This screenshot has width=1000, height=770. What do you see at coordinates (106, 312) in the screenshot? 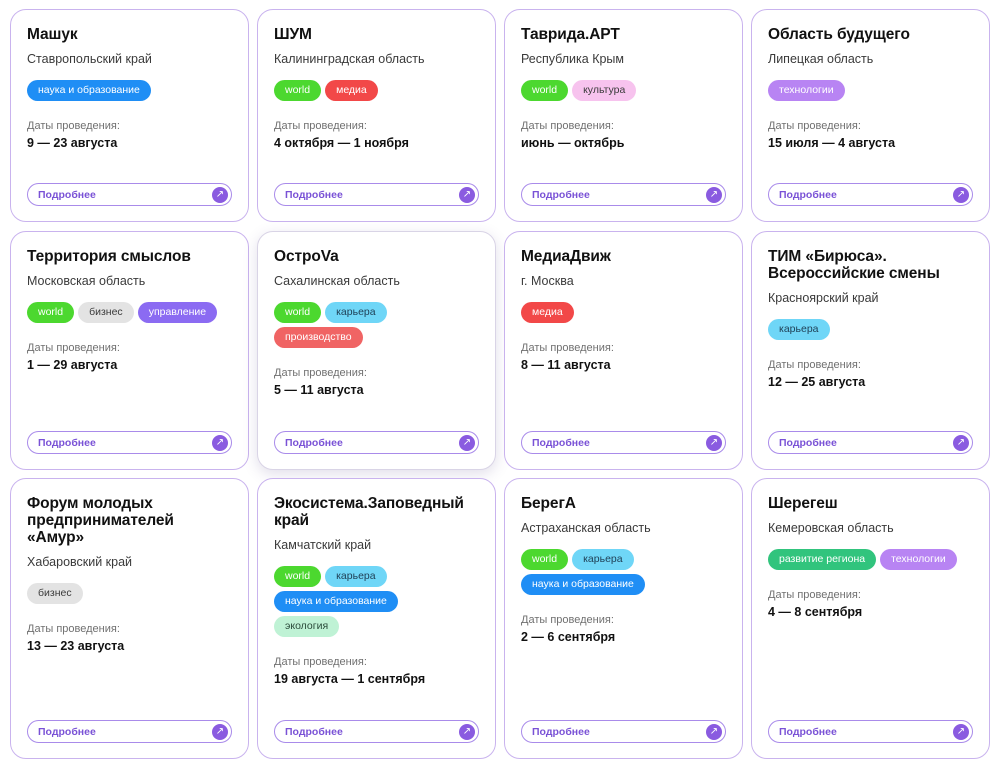
I see `tag-business: бизнес` at bounding box center [106, 312].